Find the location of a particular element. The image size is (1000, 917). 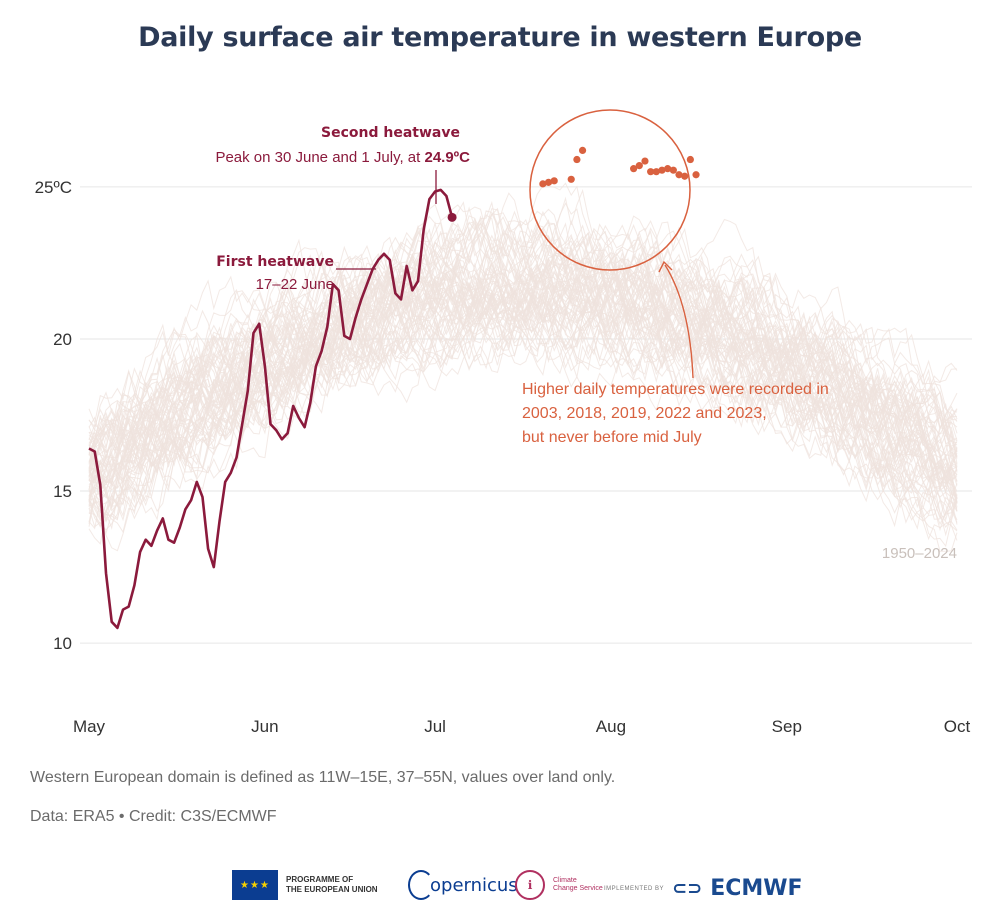

second-heatwave-text: Peak on 30 June and 1 July, at 24.9ºC is located at coordinates (342, 157).